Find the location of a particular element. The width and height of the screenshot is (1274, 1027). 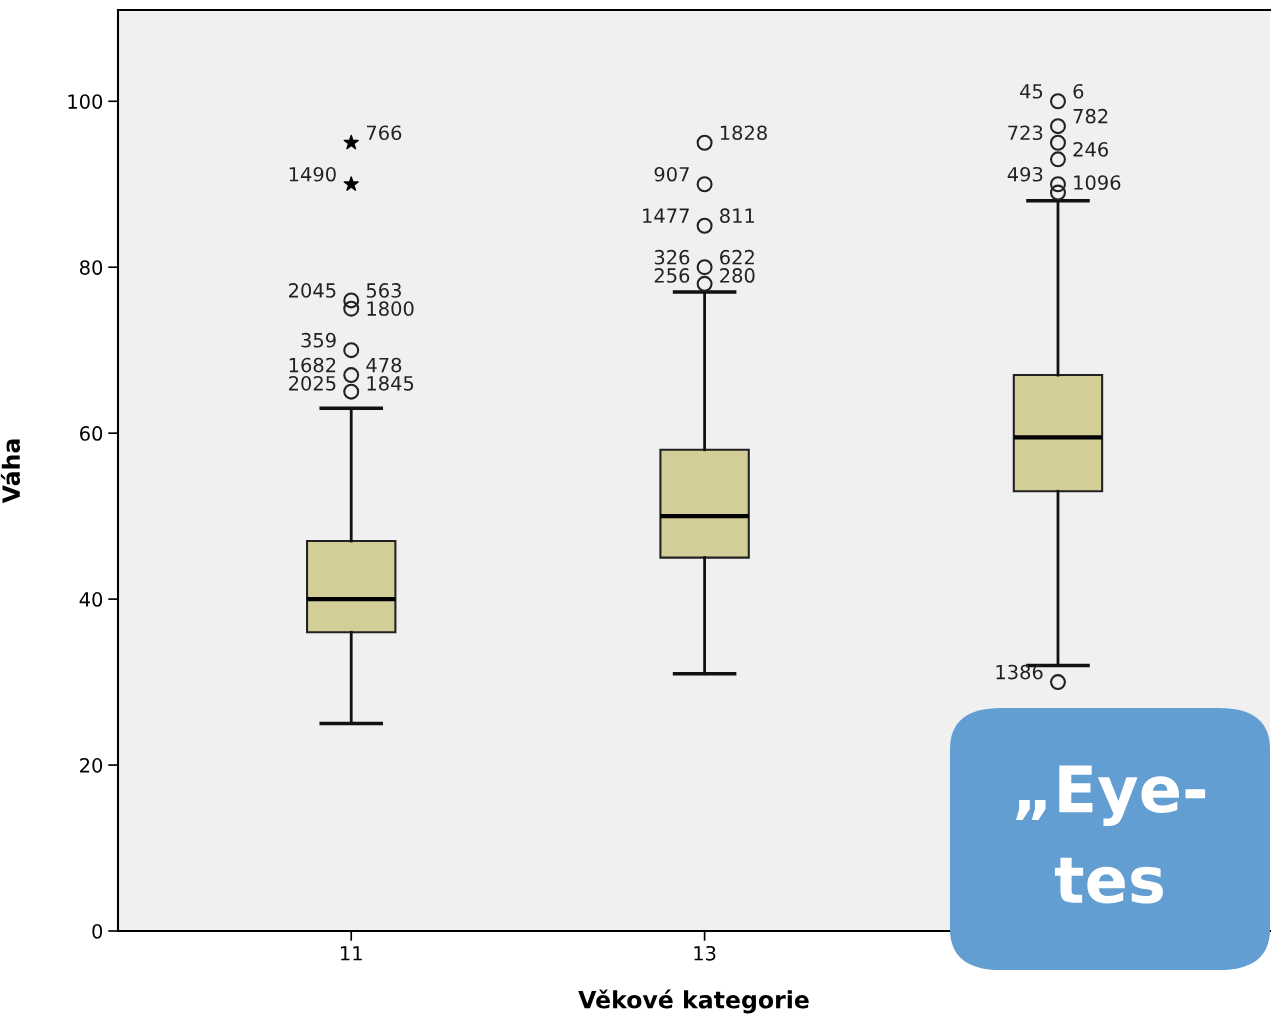

annotation: 359 is located at coordinates (318, 340).